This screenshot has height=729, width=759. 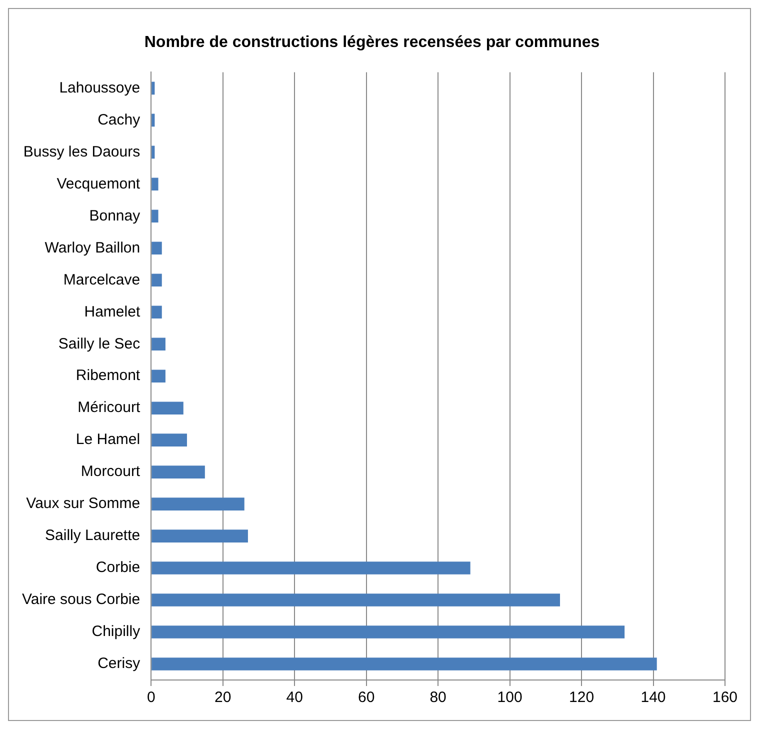 I want to click on x-tick-label: 100, so click(x=509, y=697).